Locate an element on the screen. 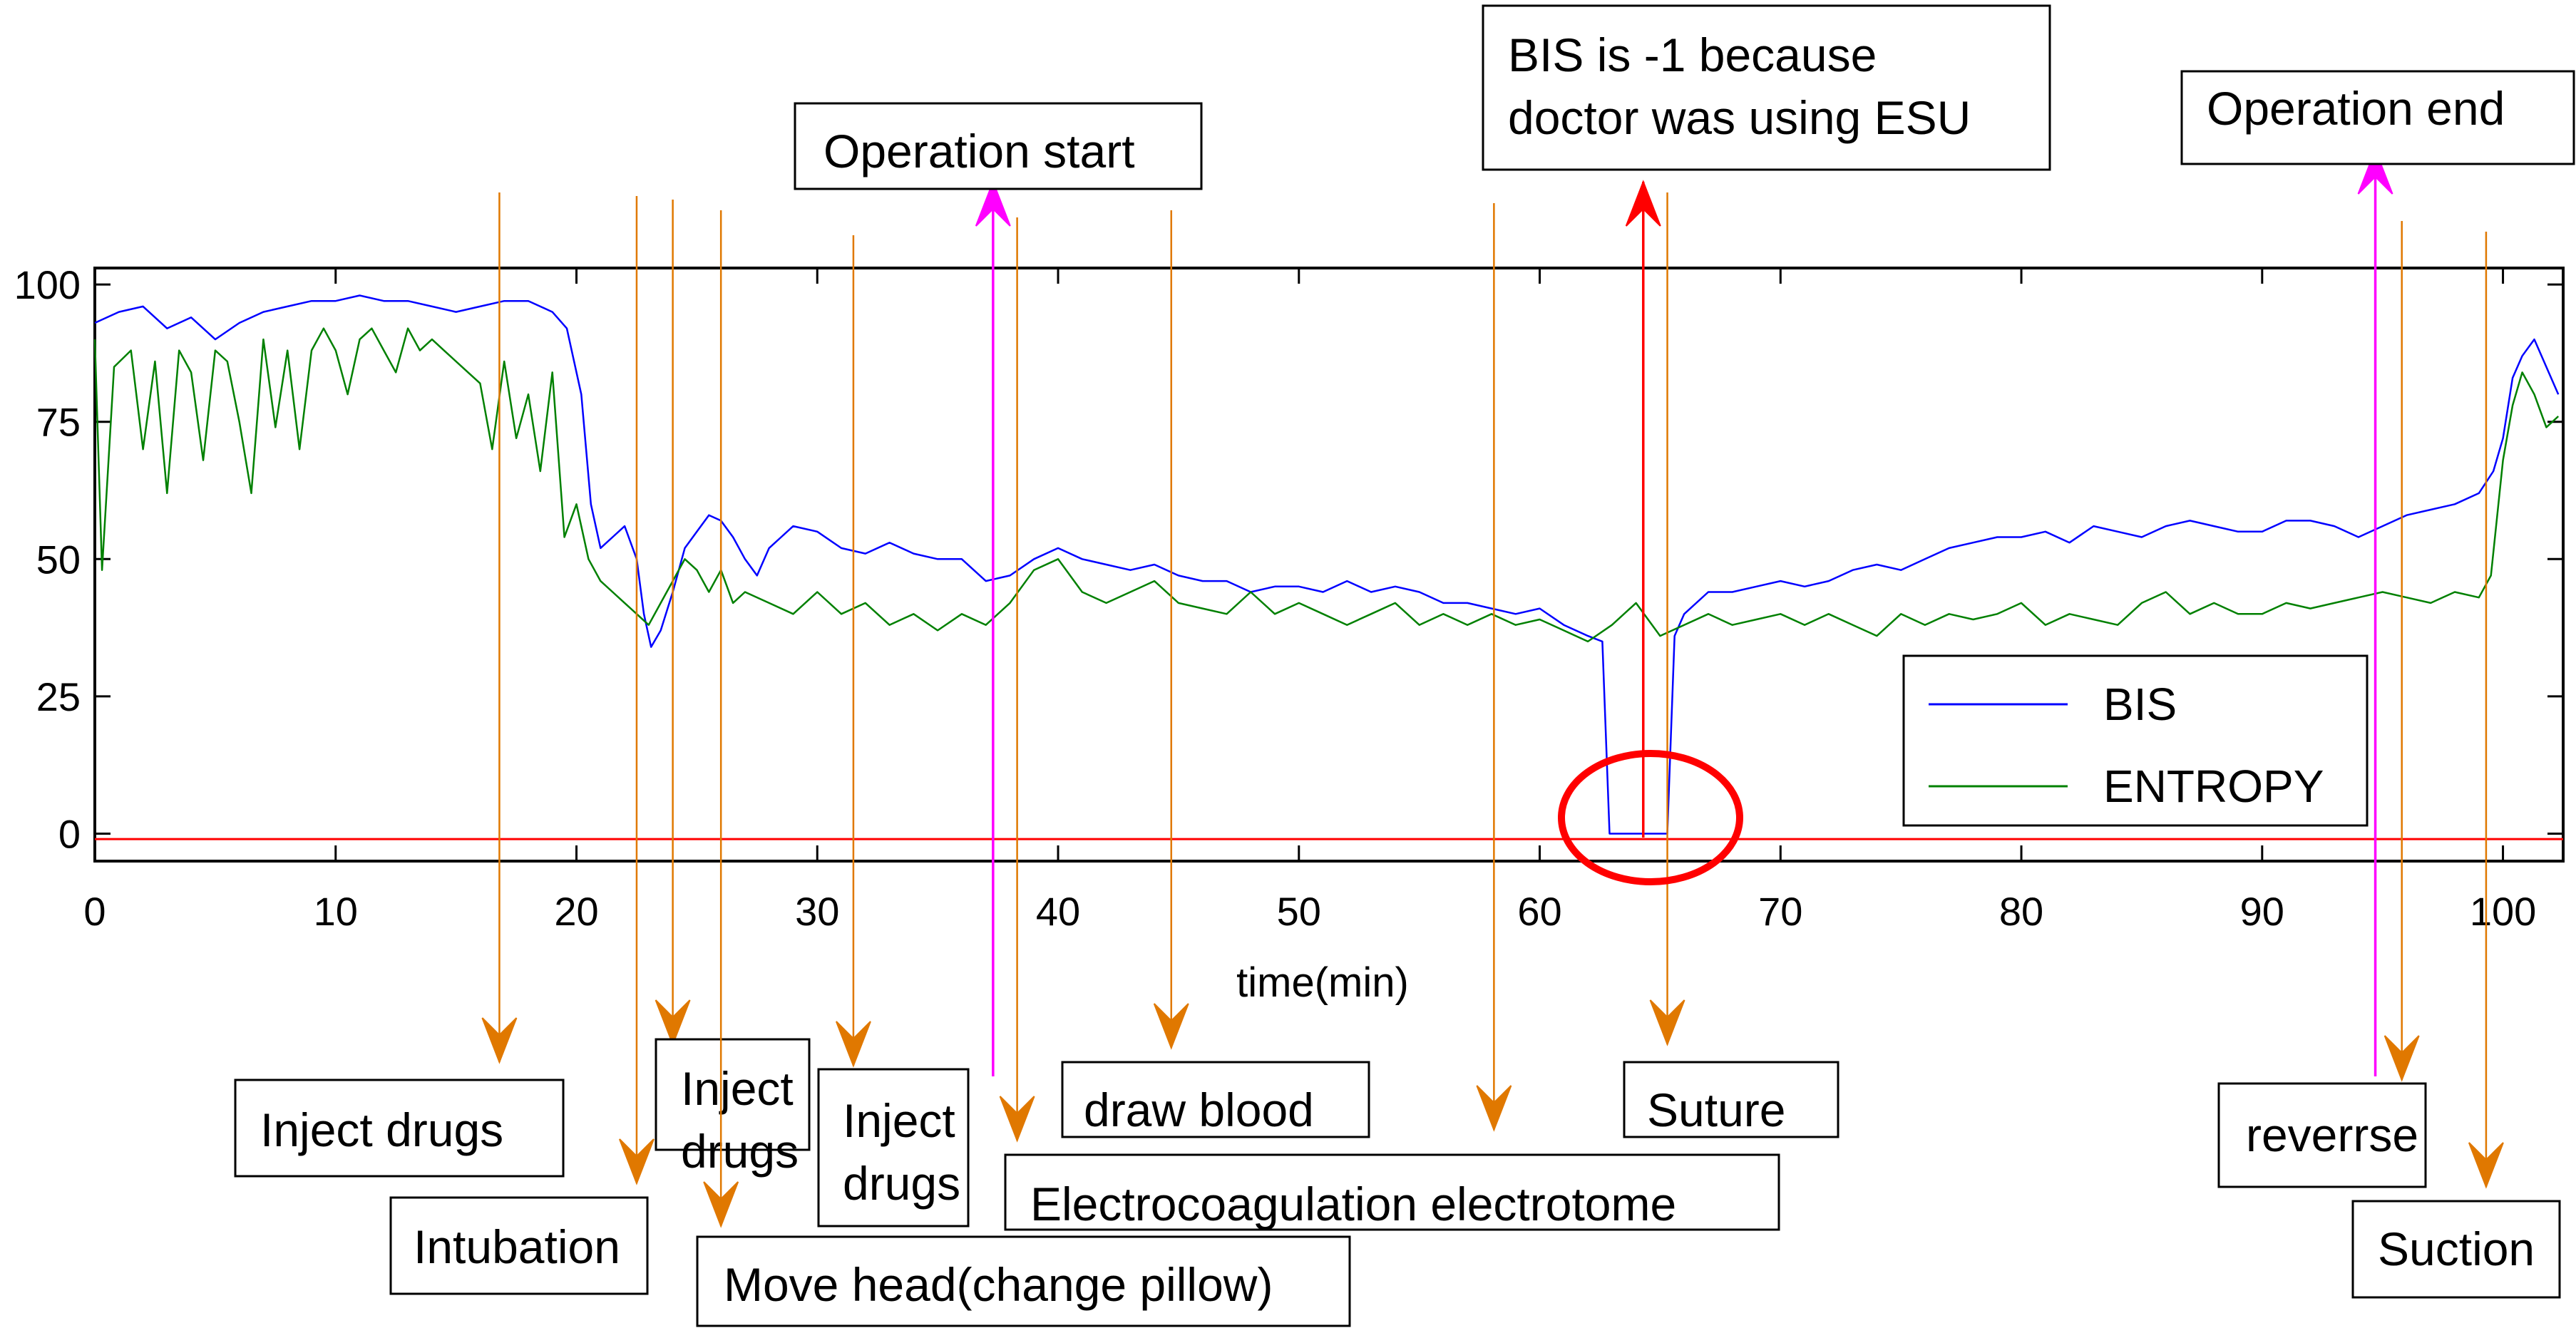 The height and width of the screenshot is (1333, 2576). x-tick-label: 0 is located at coordinates (94, 912).